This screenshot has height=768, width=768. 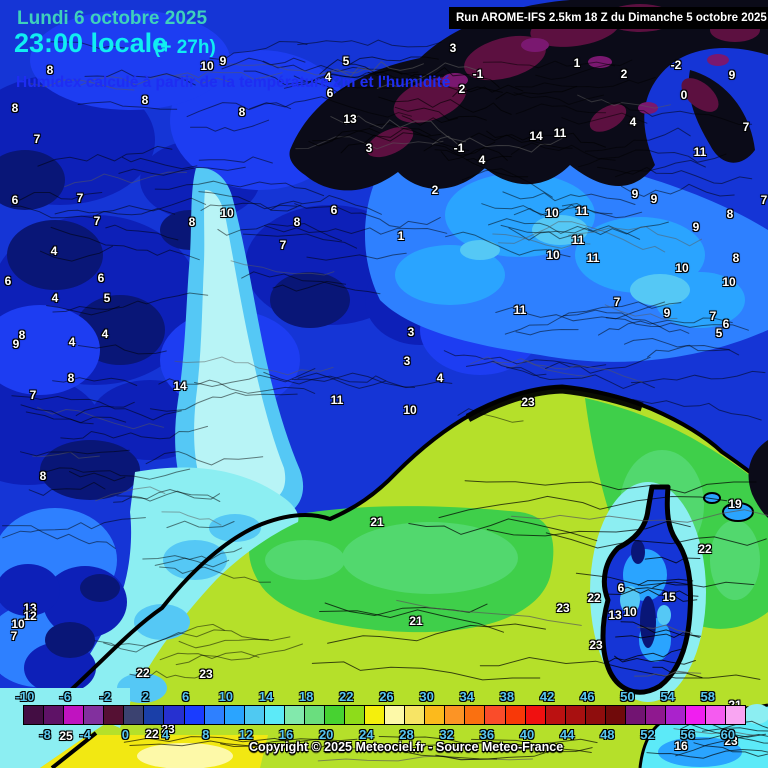 I want to click on sardinia-sky-patch, so click(x=700, y=752).